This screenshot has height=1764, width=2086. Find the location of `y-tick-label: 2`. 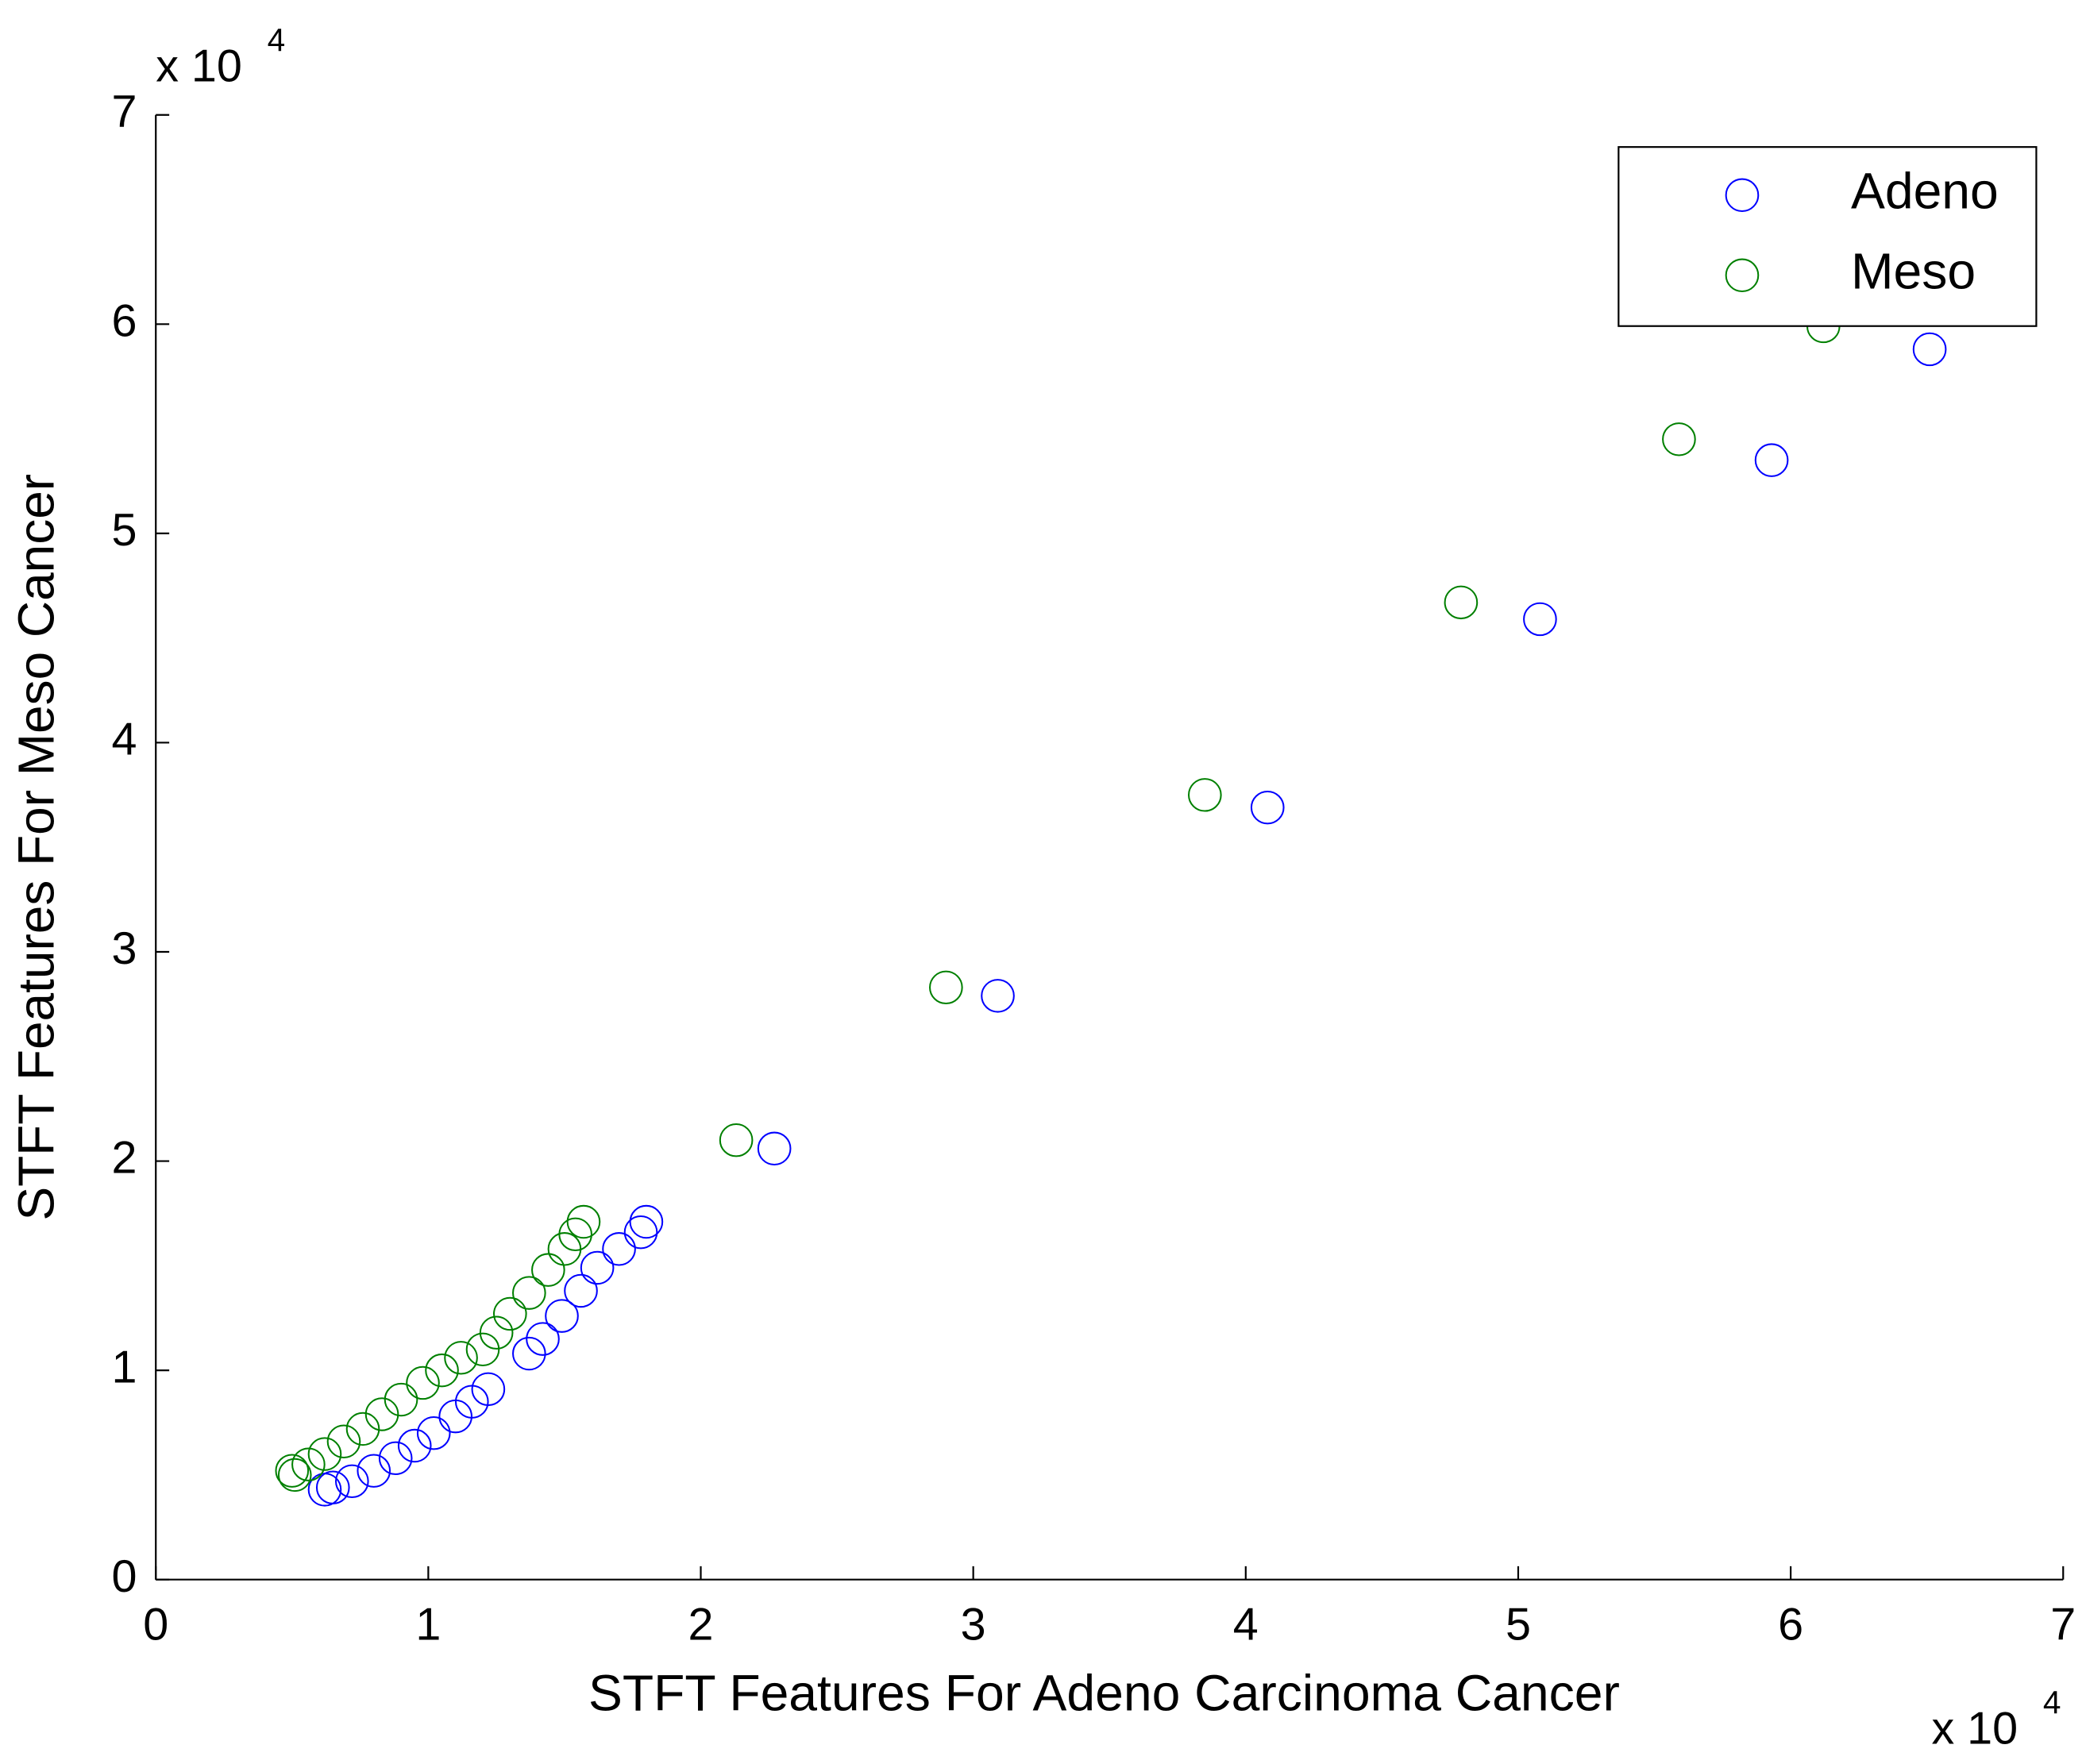

y-tick-label: 2 is located at coordinates (124, 1158).